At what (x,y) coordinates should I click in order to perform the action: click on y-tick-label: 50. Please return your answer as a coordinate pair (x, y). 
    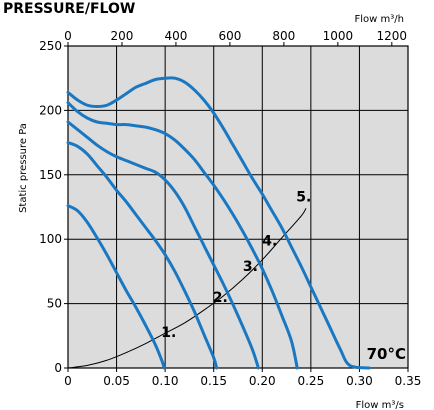
    Looking at the image, I should click on (54, 304).